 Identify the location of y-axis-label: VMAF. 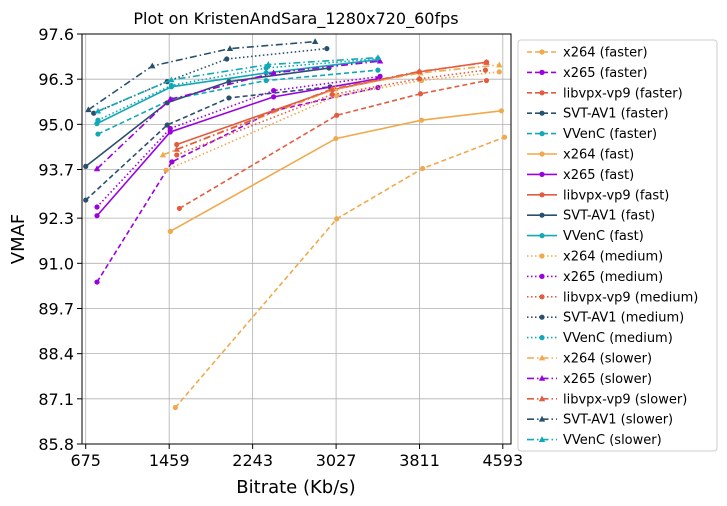
(18, 239).